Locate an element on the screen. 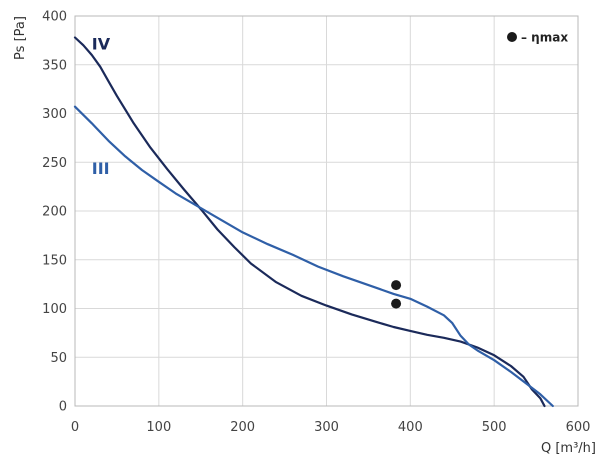 The height and width of the screenshot is (462, 600). y-tick-label: 150 is located at coordinates (54, 260).